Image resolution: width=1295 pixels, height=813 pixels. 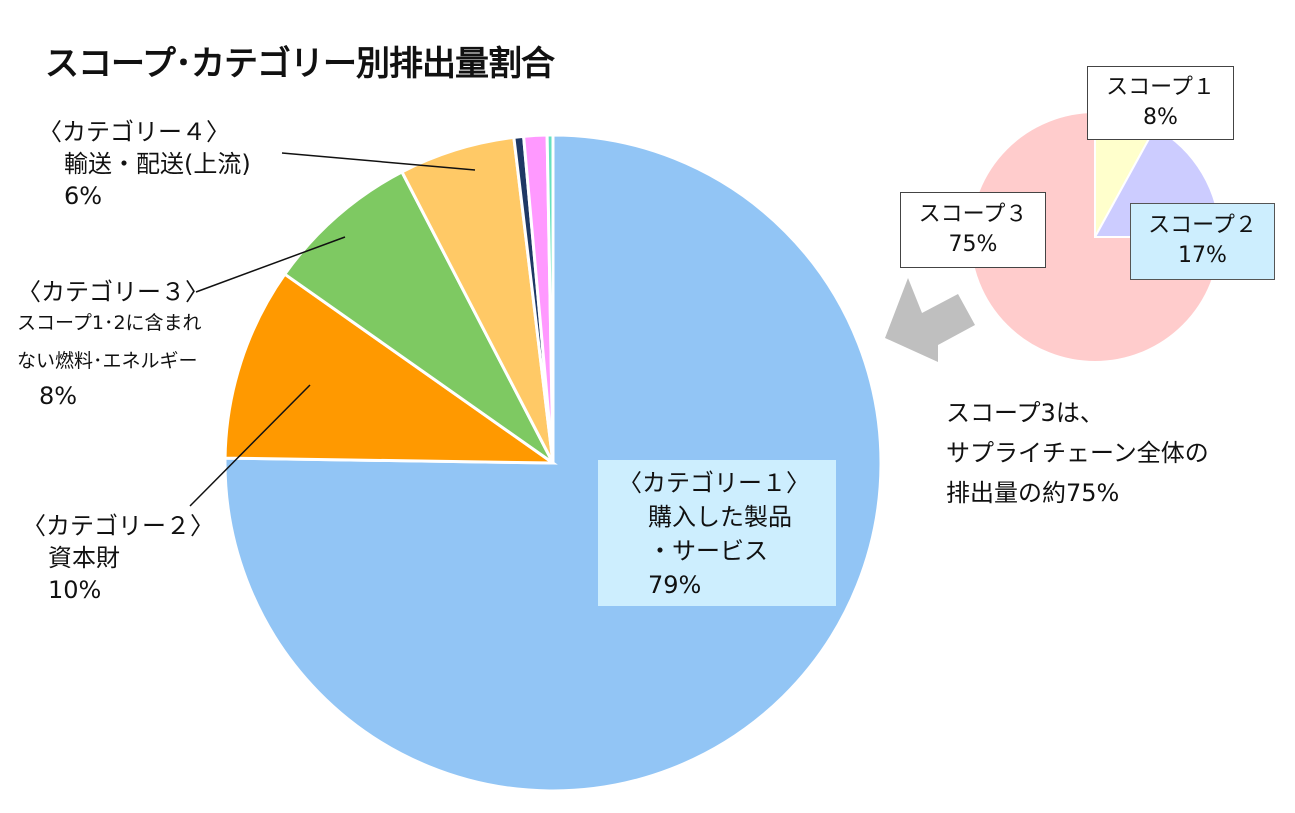 I want to click on cat4-leader-line, so click(x=378, y=161).